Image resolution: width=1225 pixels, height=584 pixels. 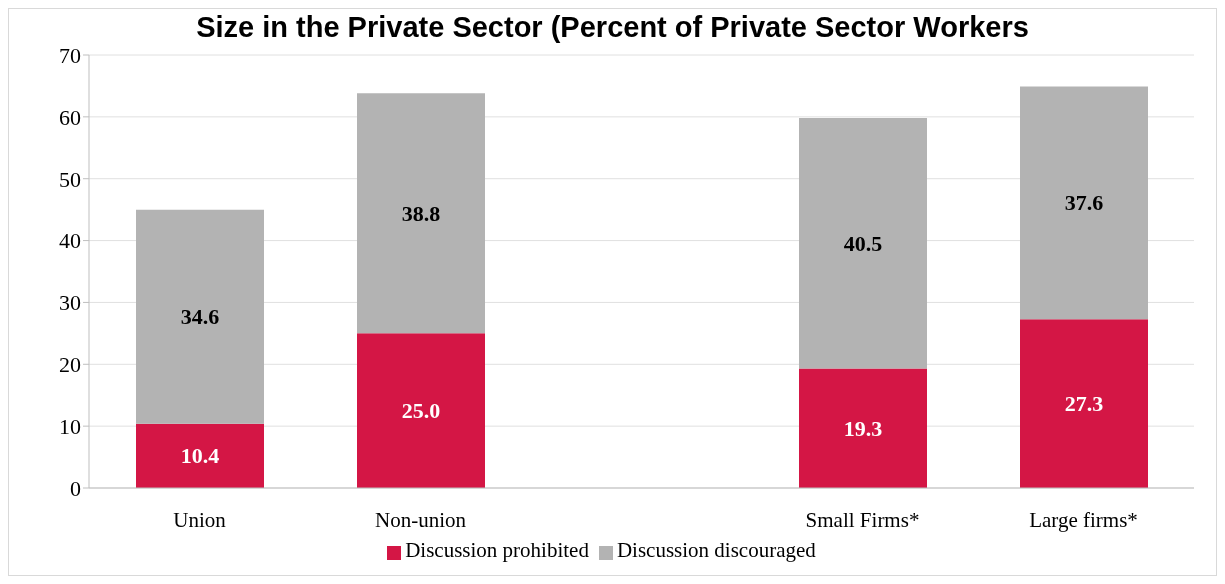 What do you see at coordinates (75, 488) in the screenshot?
I see `y-tick-label: 0` at bounding box center [75, 488].